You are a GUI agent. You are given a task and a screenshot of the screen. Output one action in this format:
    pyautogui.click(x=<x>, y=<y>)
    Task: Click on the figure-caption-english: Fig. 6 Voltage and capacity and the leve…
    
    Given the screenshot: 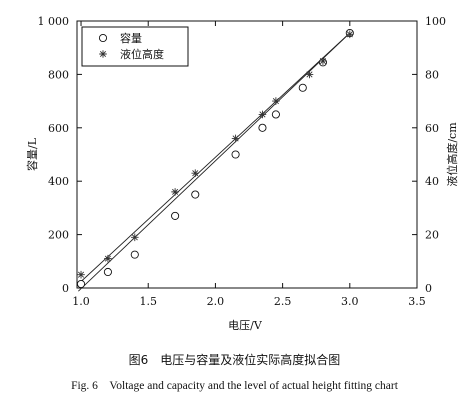 What is the action you would take?
    pyautogui.click(x=234, y=386)
    